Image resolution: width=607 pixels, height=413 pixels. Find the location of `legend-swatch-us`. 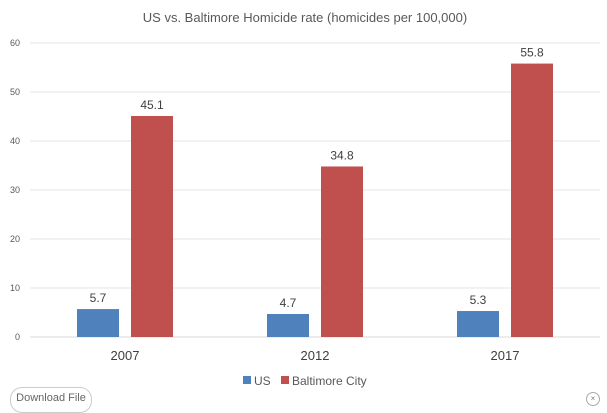

legend-swatch-us is located at coordinates (247, 380).